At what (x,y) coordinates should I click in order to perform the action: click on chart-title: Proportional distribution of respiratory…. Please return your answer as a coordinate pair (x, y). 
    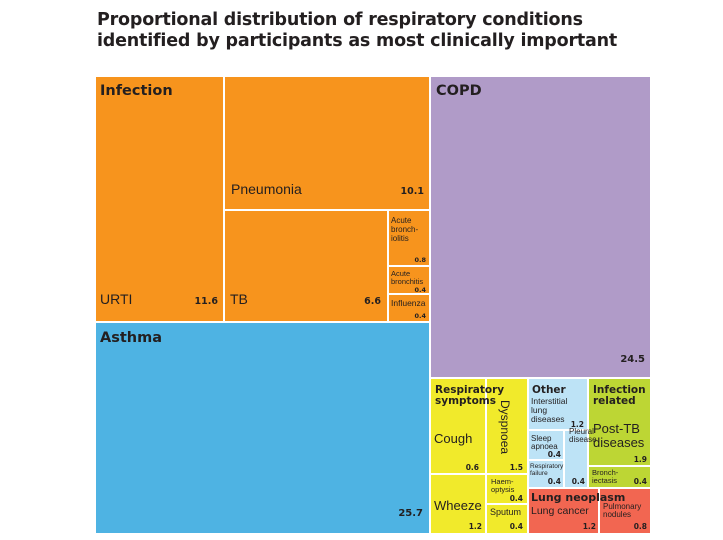
    Looking at the image, I should click on (357, 31).